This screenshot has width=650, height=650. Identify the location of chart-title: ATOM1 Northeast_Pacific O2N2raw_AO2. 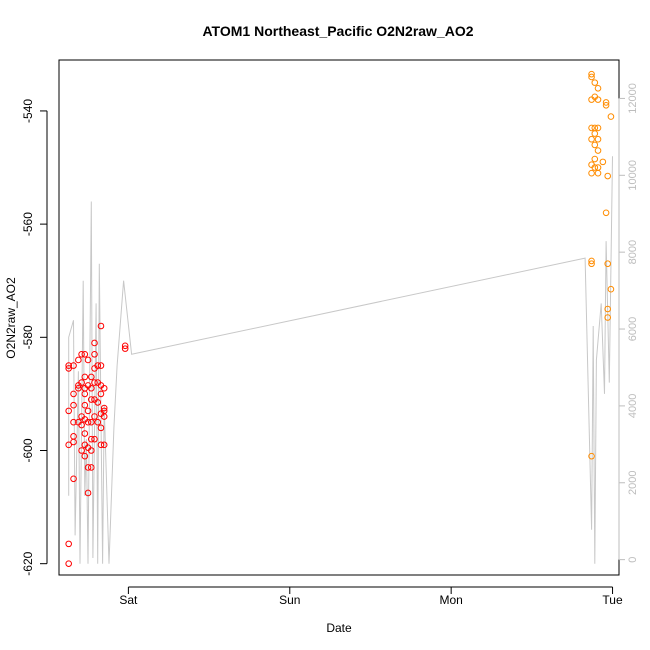
(337, 31).